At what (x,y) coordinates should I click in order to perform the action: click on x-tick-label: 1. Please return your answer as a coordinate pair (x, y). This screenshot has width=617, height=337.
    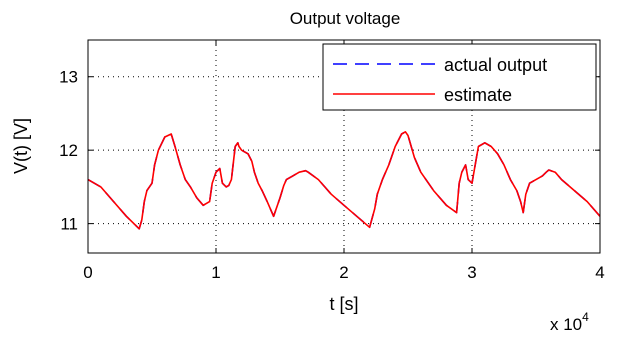
    Looking at the image, I should click on (215, 272).